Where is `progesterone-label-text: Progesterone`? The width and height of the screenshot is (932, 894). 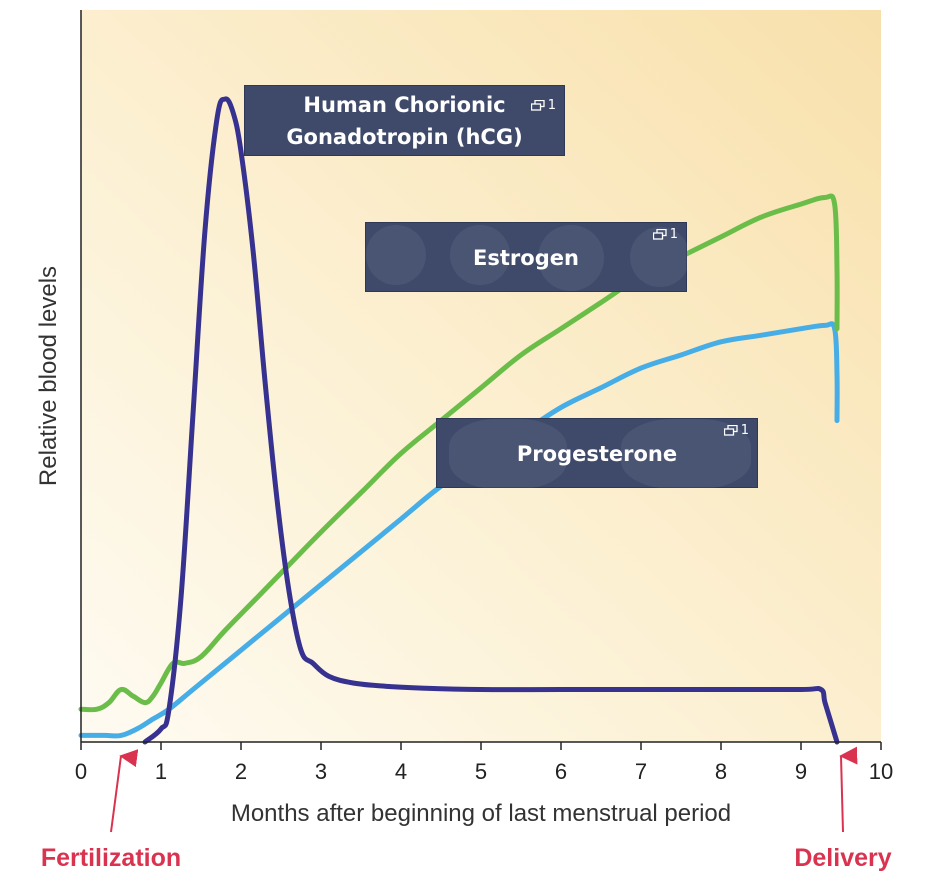
progesterone-label-text: Progesterone is located at coordinates (597, 454).